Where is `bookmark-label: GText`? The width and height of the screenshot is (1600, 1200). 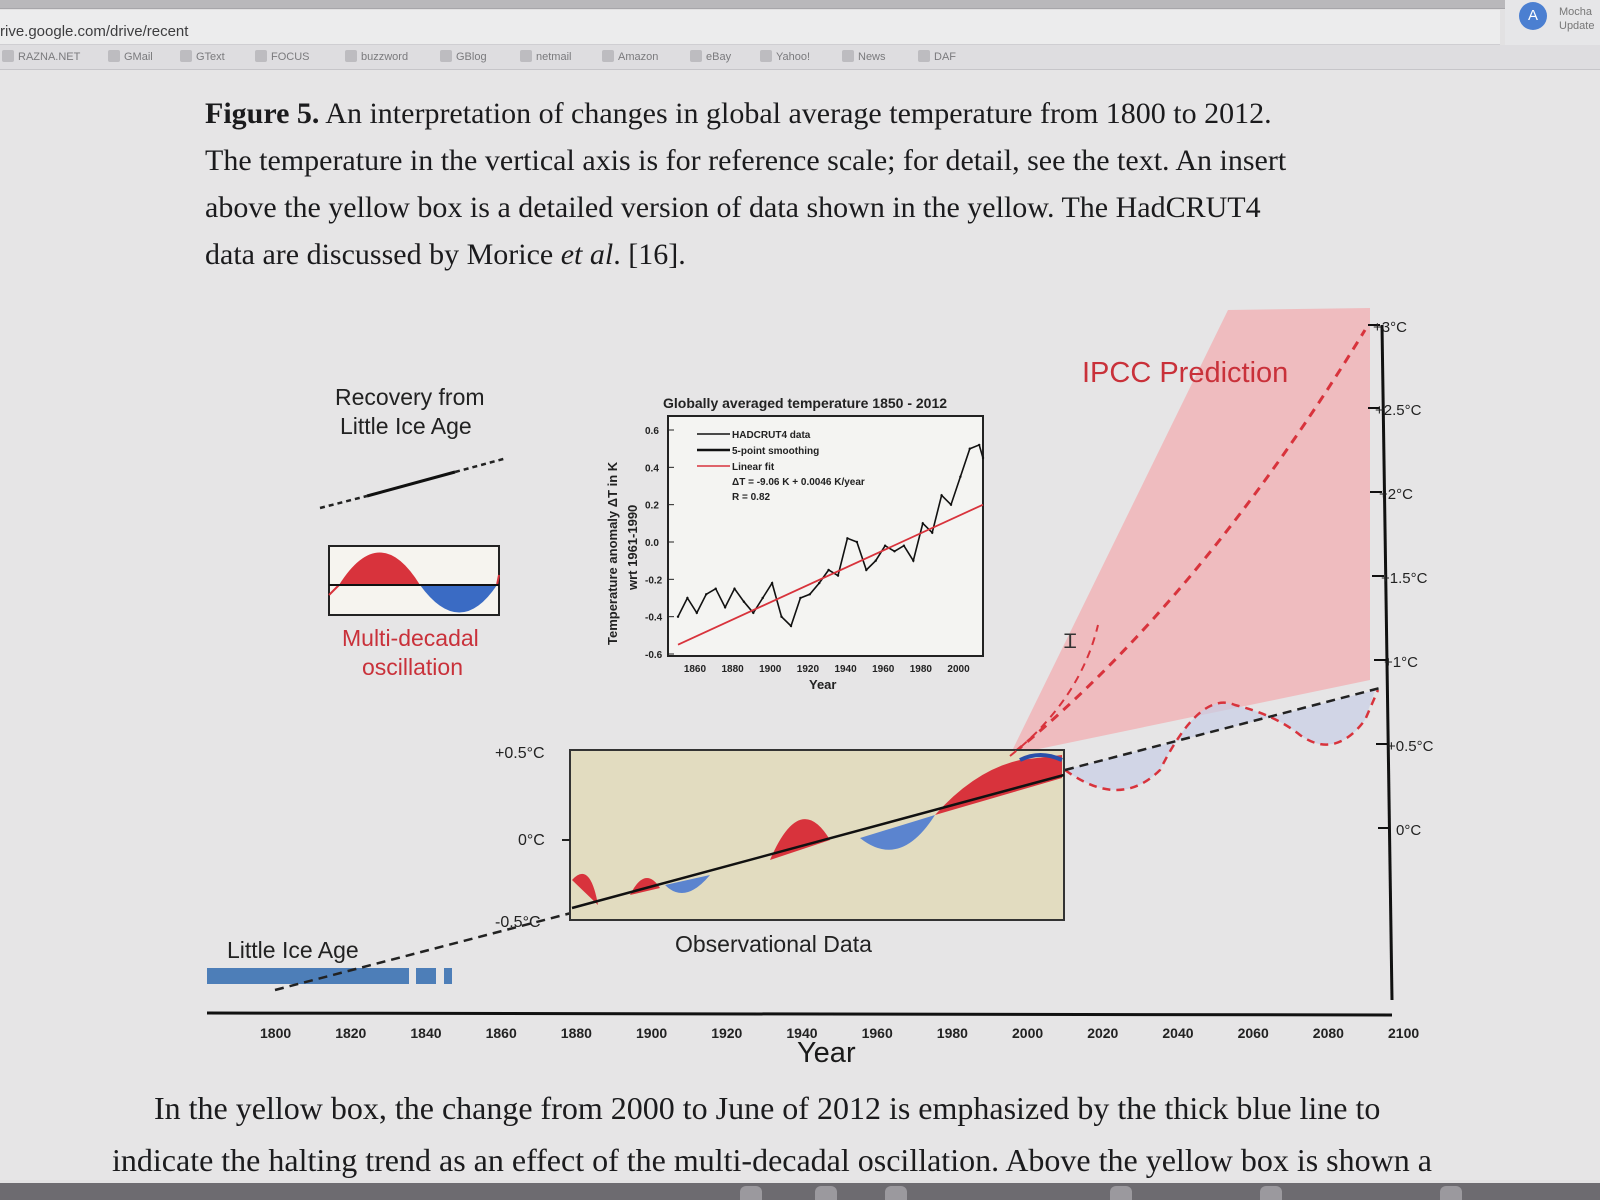 bookmark-label: GText is located at coordinates (210, 57).